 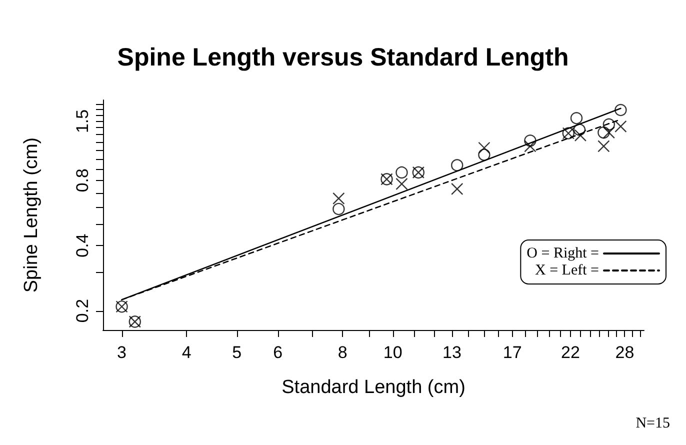 What do you see at coordinates (392, 352) in the screenshot?
I see `x-tick-label: 10` at bounding box center [392, 352].